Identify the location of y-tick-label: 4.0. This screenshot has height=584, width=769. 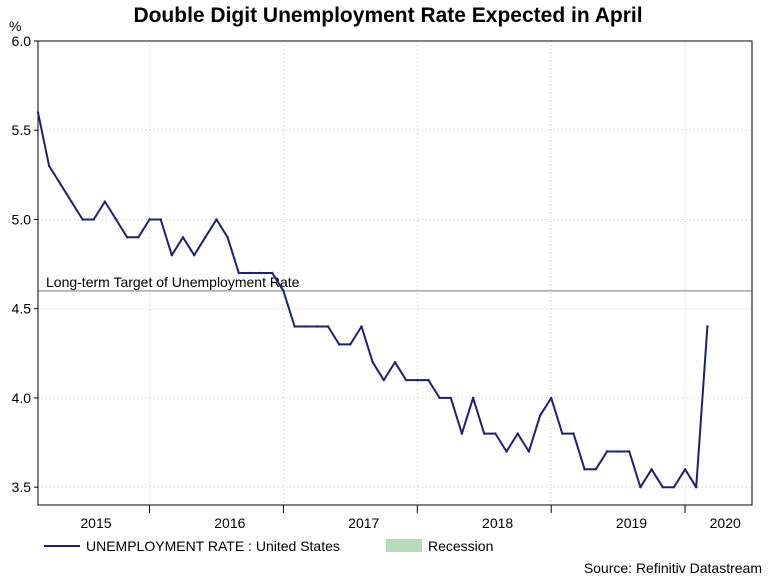
(22, 398).